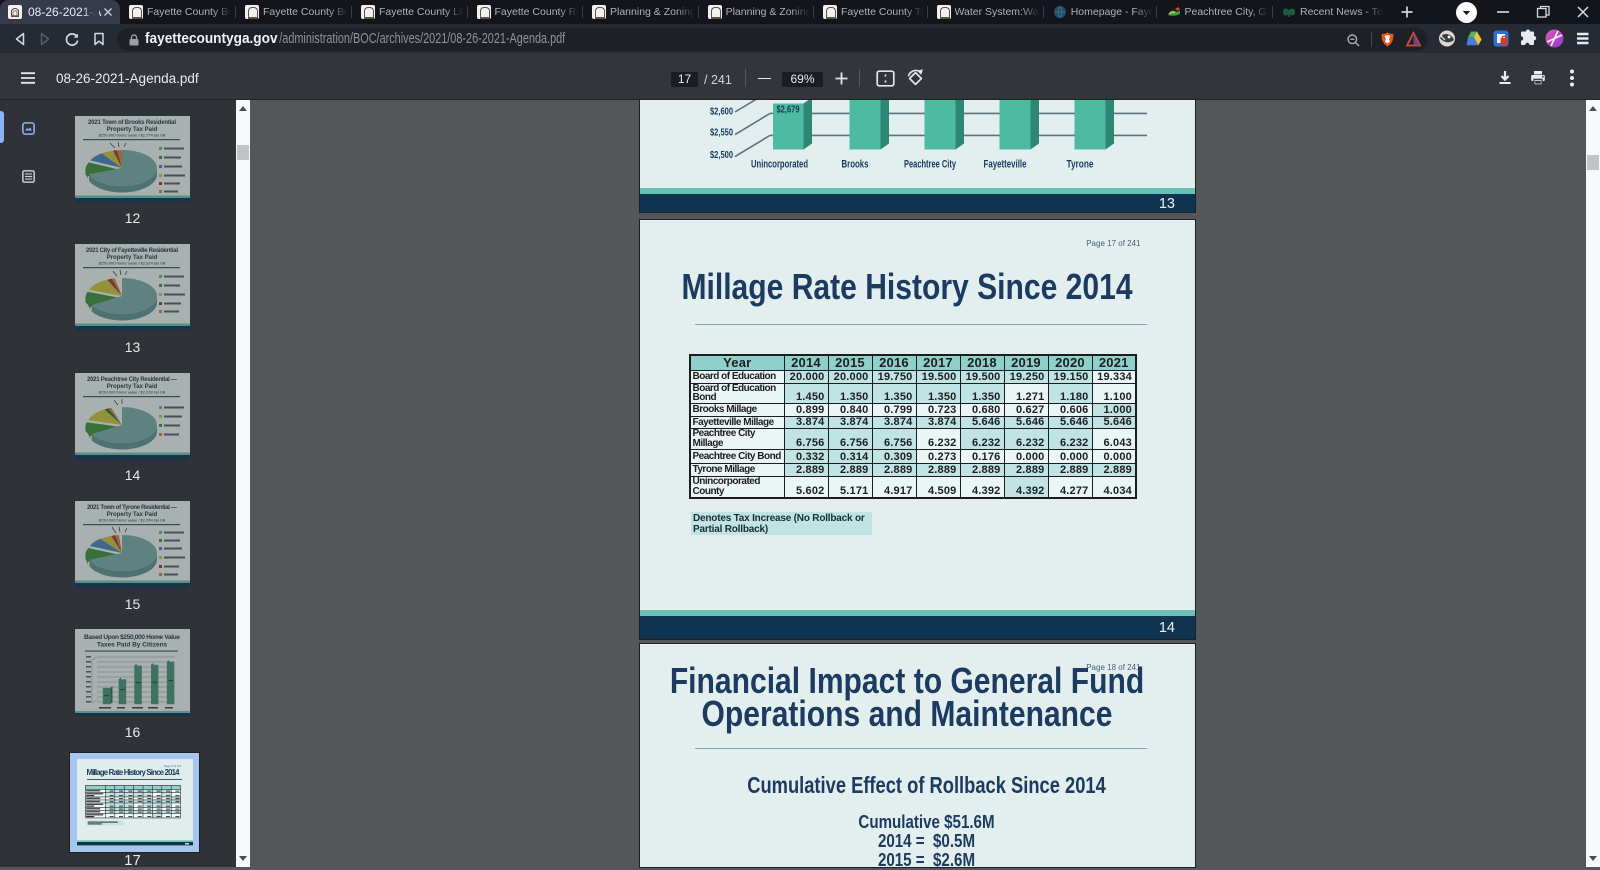 The image size is (1600, 870). What do you see at coordinates (133, 772) in the screenshot?
I see `svg-text:Millage Rate History Since 201: Millage Rate History Since 2014` at bounding box center [133, 772].